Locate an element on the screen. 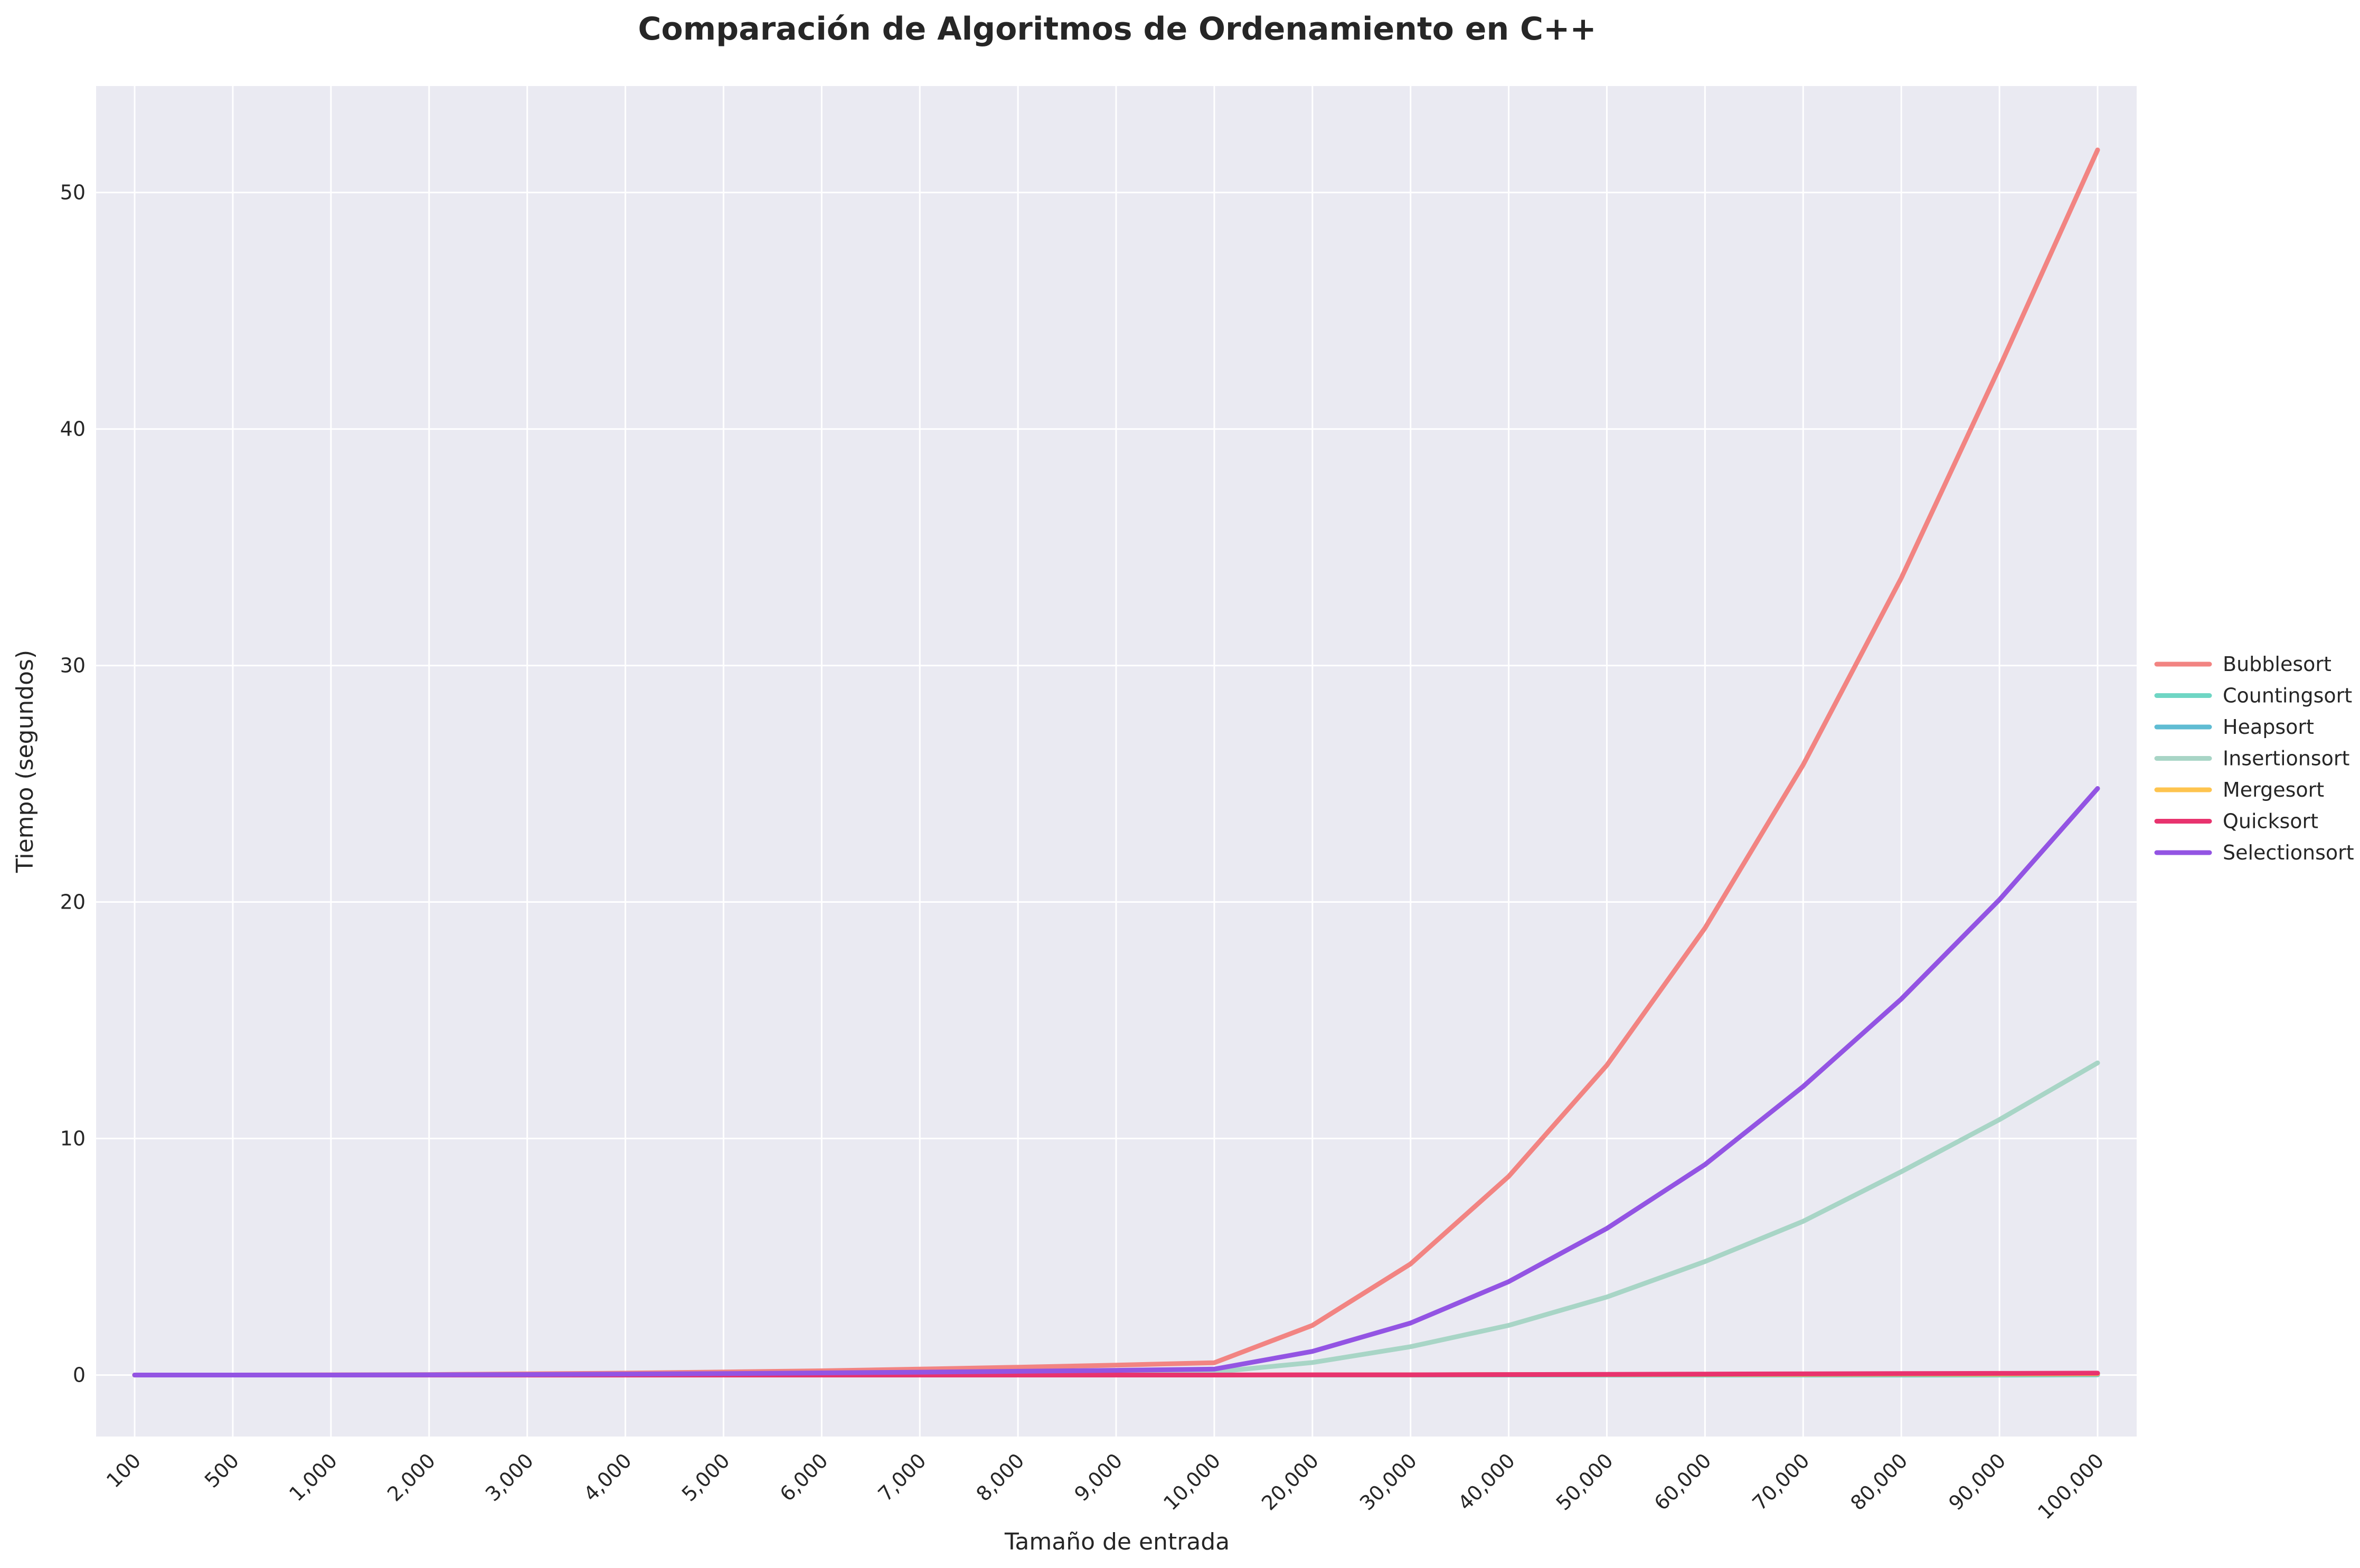 The height and width of the screenshot is (1568, 2360). legend-label: Insertionsort is located at coordinates (2286, 758).